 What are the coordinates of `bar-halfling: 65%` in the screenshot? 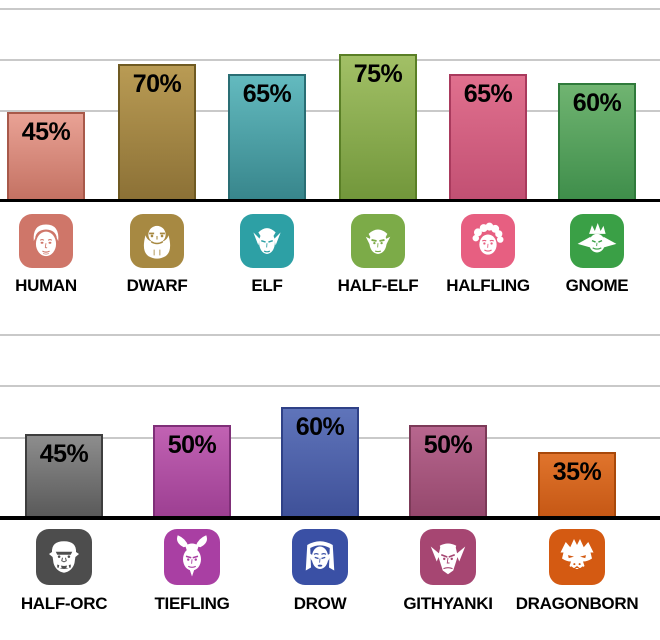 It's located at (488, 136).